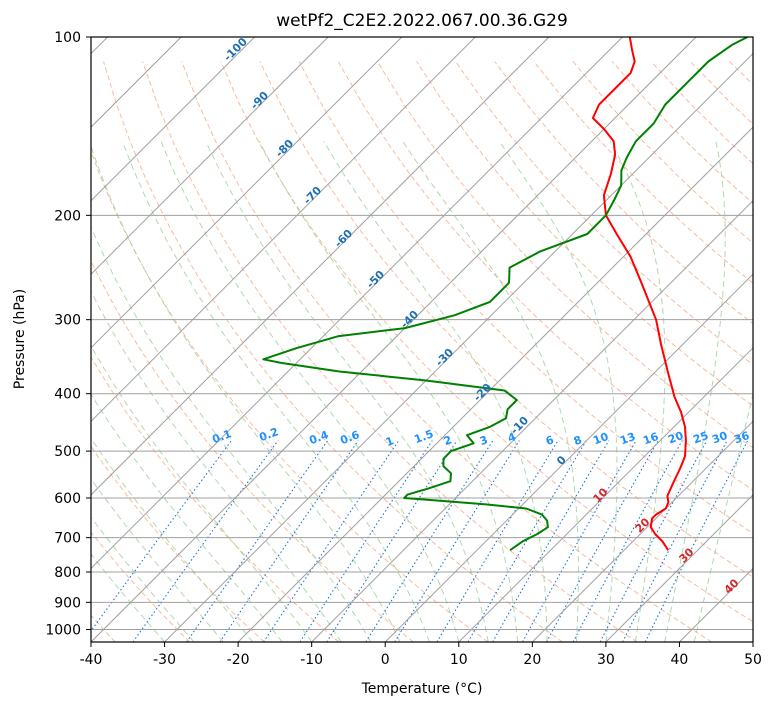 This screenshot has width=775, height=708. What do you see at coordinates (650, 439) in the screenshot?
I see `mixing-ratio-label: 16` at bounding box center [650, 439].